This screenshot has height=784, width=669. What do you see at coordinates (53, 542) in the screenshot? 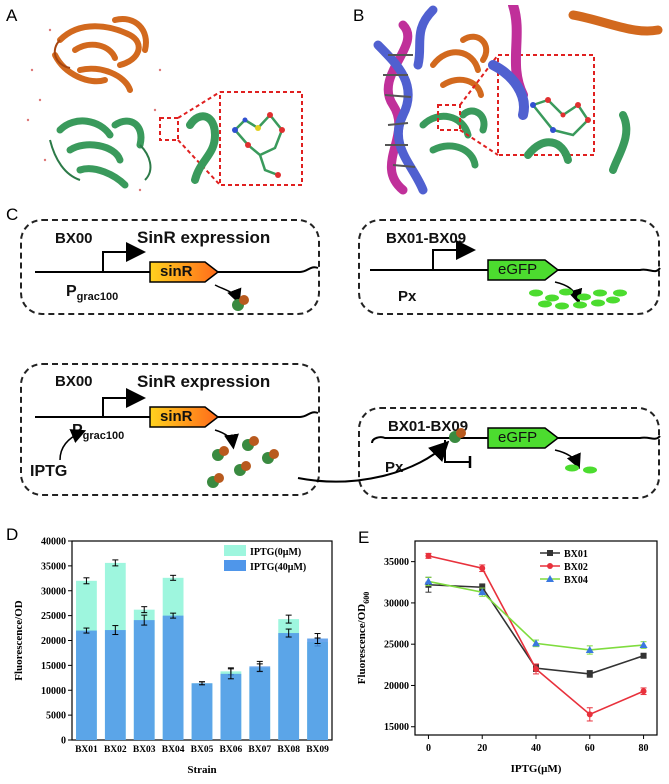
I see `y-tick-label: 40000` at bounding box center [53, 542].